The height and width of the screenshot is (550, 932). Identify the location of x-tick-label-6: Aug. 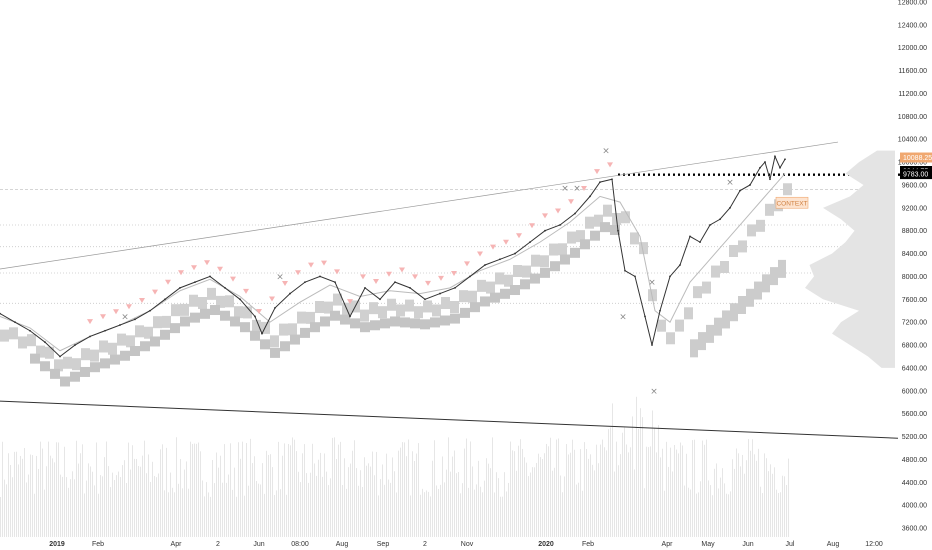
(342, 544).